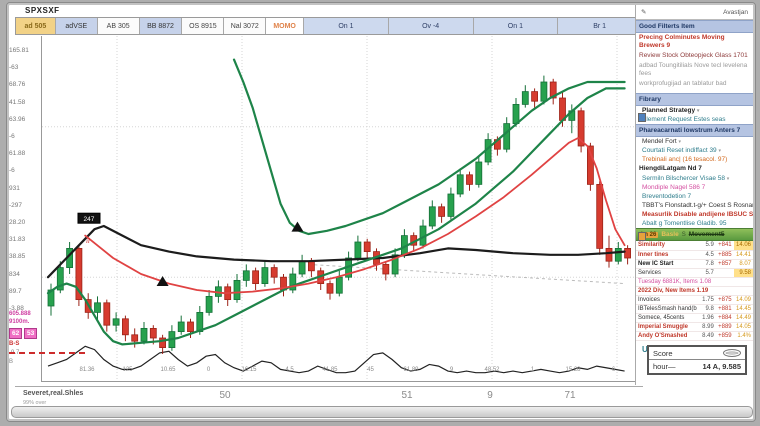  What do you see at coordinates (693, 55) in the screenshot?
I see `panel1-line2: Review Stock Obteopjeck Glass 1701` at bounding box center [693, 55].